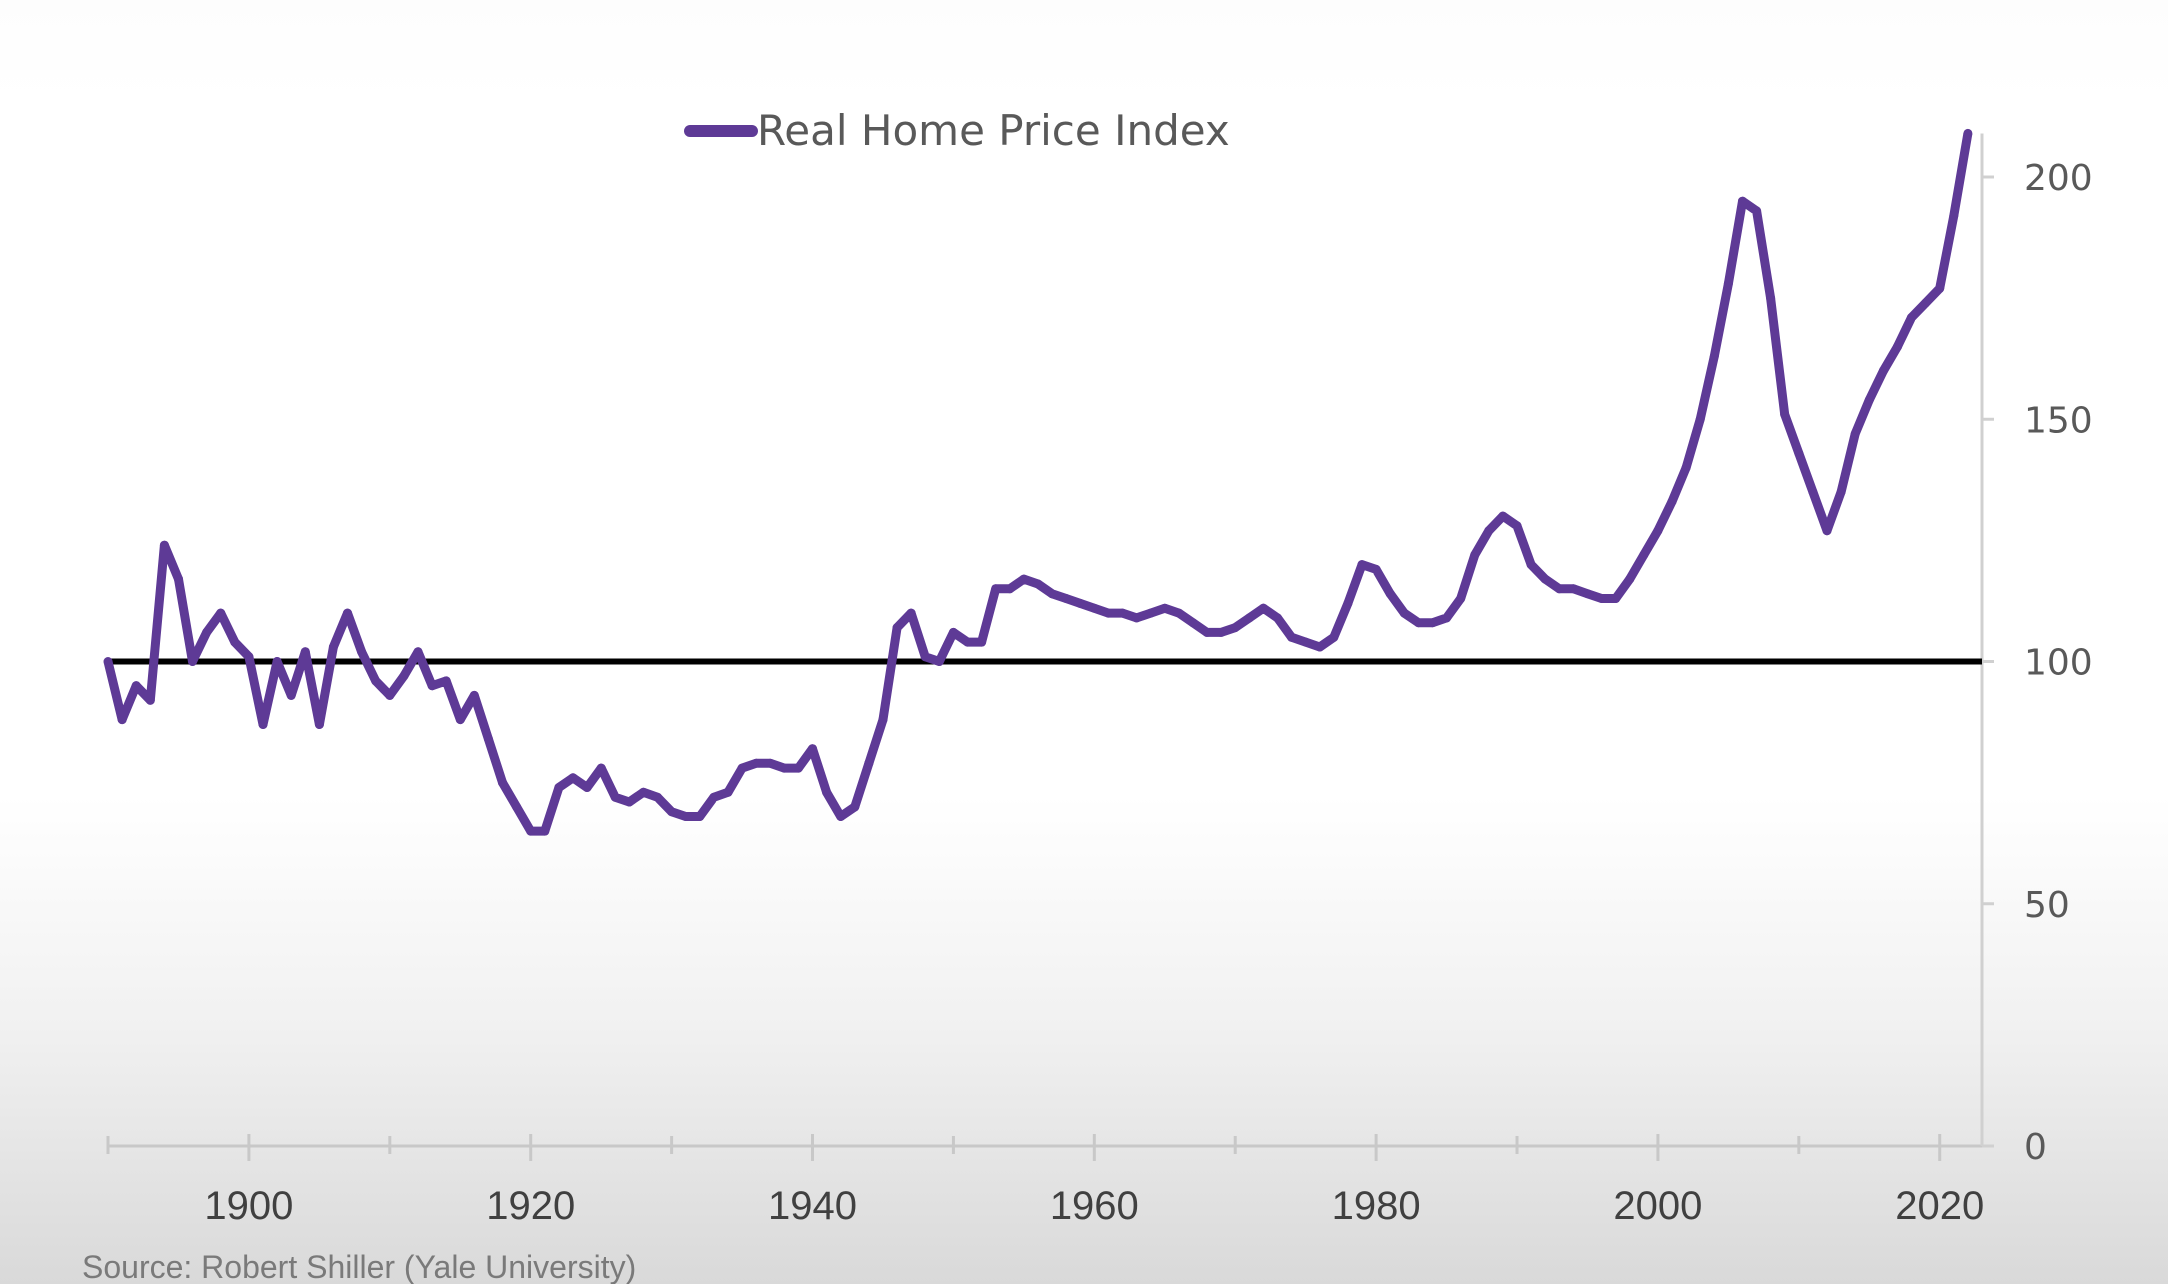 This screenshot has height=1284, width=2168. What do you see at coordinates (2058, 178) in the screenshot?
I see `y-tick-label: 200` at bounding box center [2058, 178].